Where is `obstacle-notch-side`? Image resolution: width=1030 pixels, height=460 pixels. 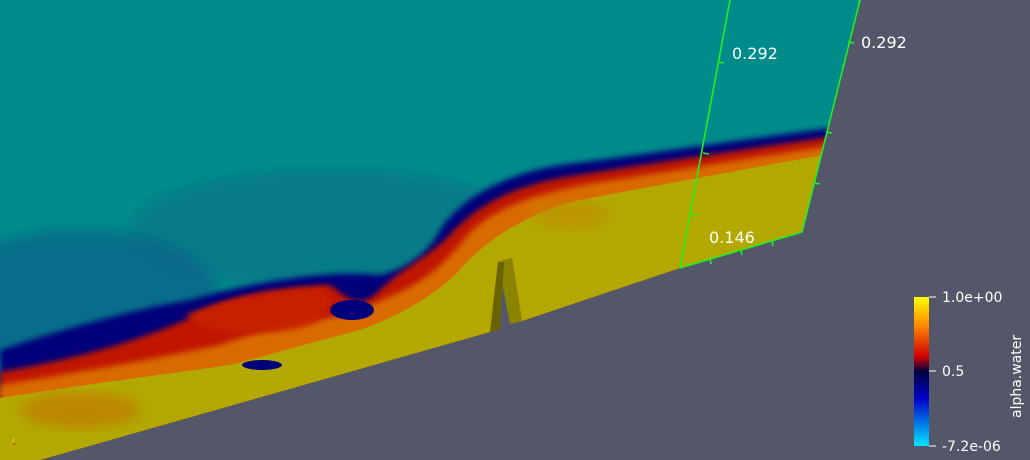 obstacle-notch-side is located at coordinates (510, 291).